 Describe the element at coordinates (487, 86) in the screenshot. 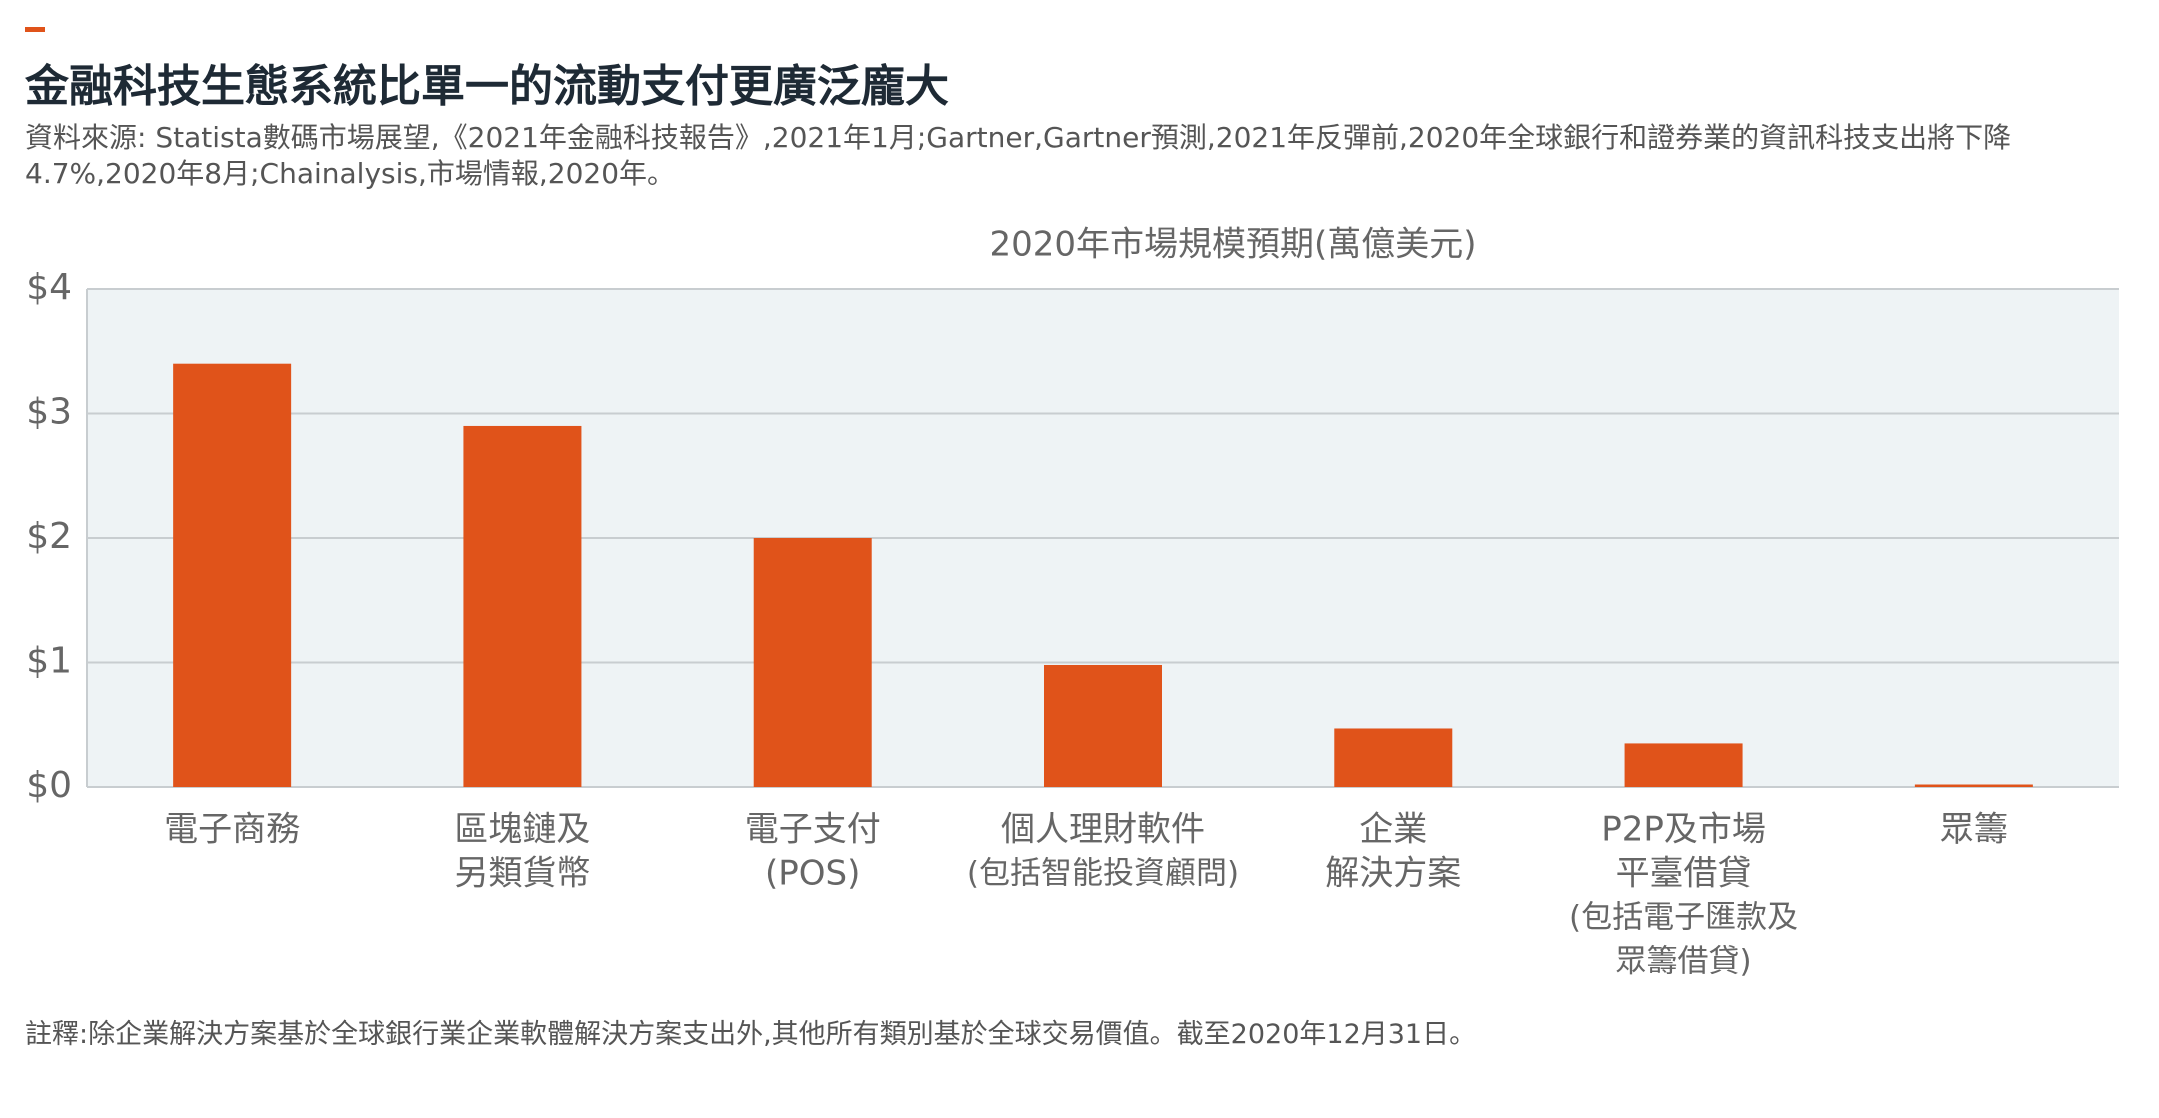

I see `page-title: 金融科技生態系統比單一的流動支付更廣泛龐大` at that location.